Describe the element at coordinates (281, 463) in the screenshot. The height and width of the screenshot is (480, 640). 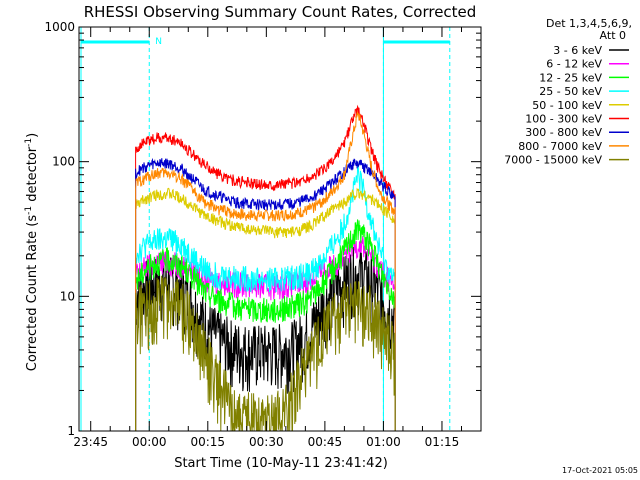
I see `x-axis-label: Start Time (10-May-11 23:41:42)` at that location.